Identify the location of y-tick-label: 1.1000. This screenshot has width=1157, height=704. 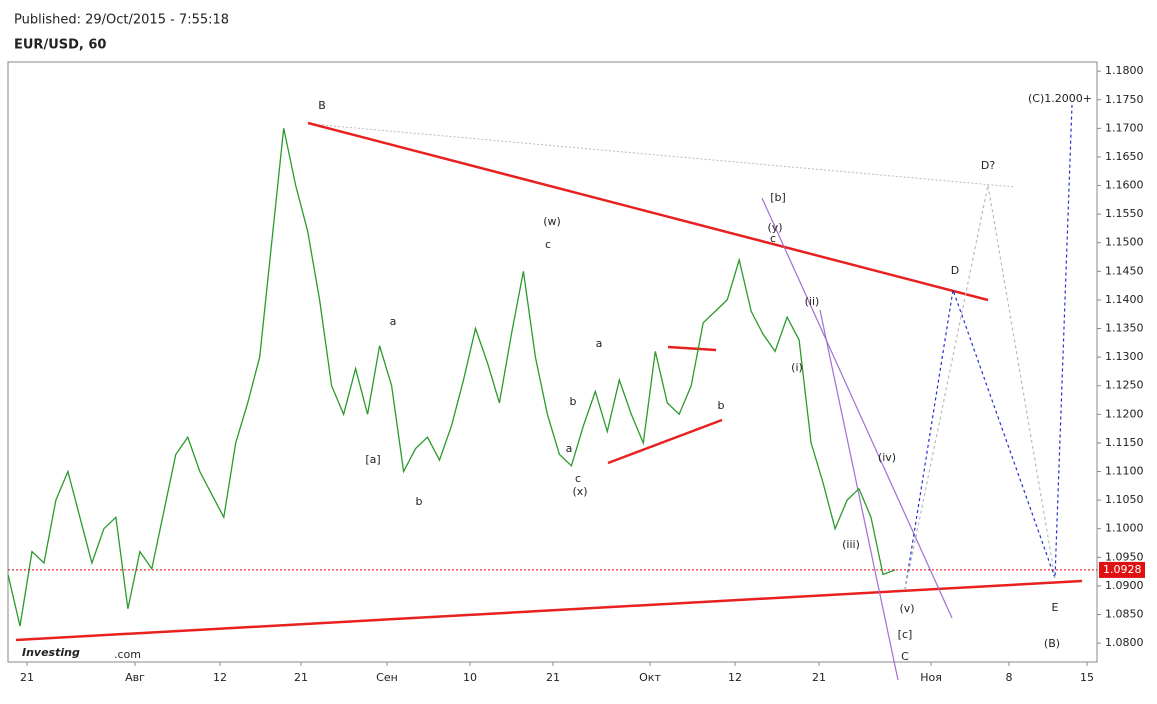
(1124, 528).